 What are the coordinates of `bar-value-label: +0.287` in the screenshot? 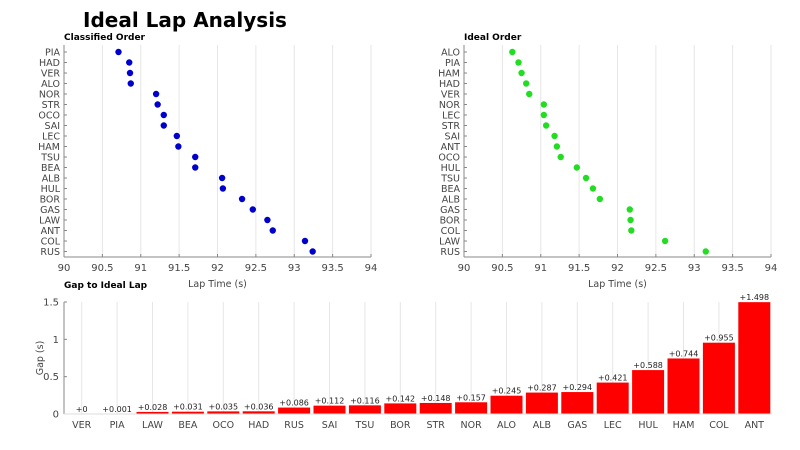 It's located at (542, 388).